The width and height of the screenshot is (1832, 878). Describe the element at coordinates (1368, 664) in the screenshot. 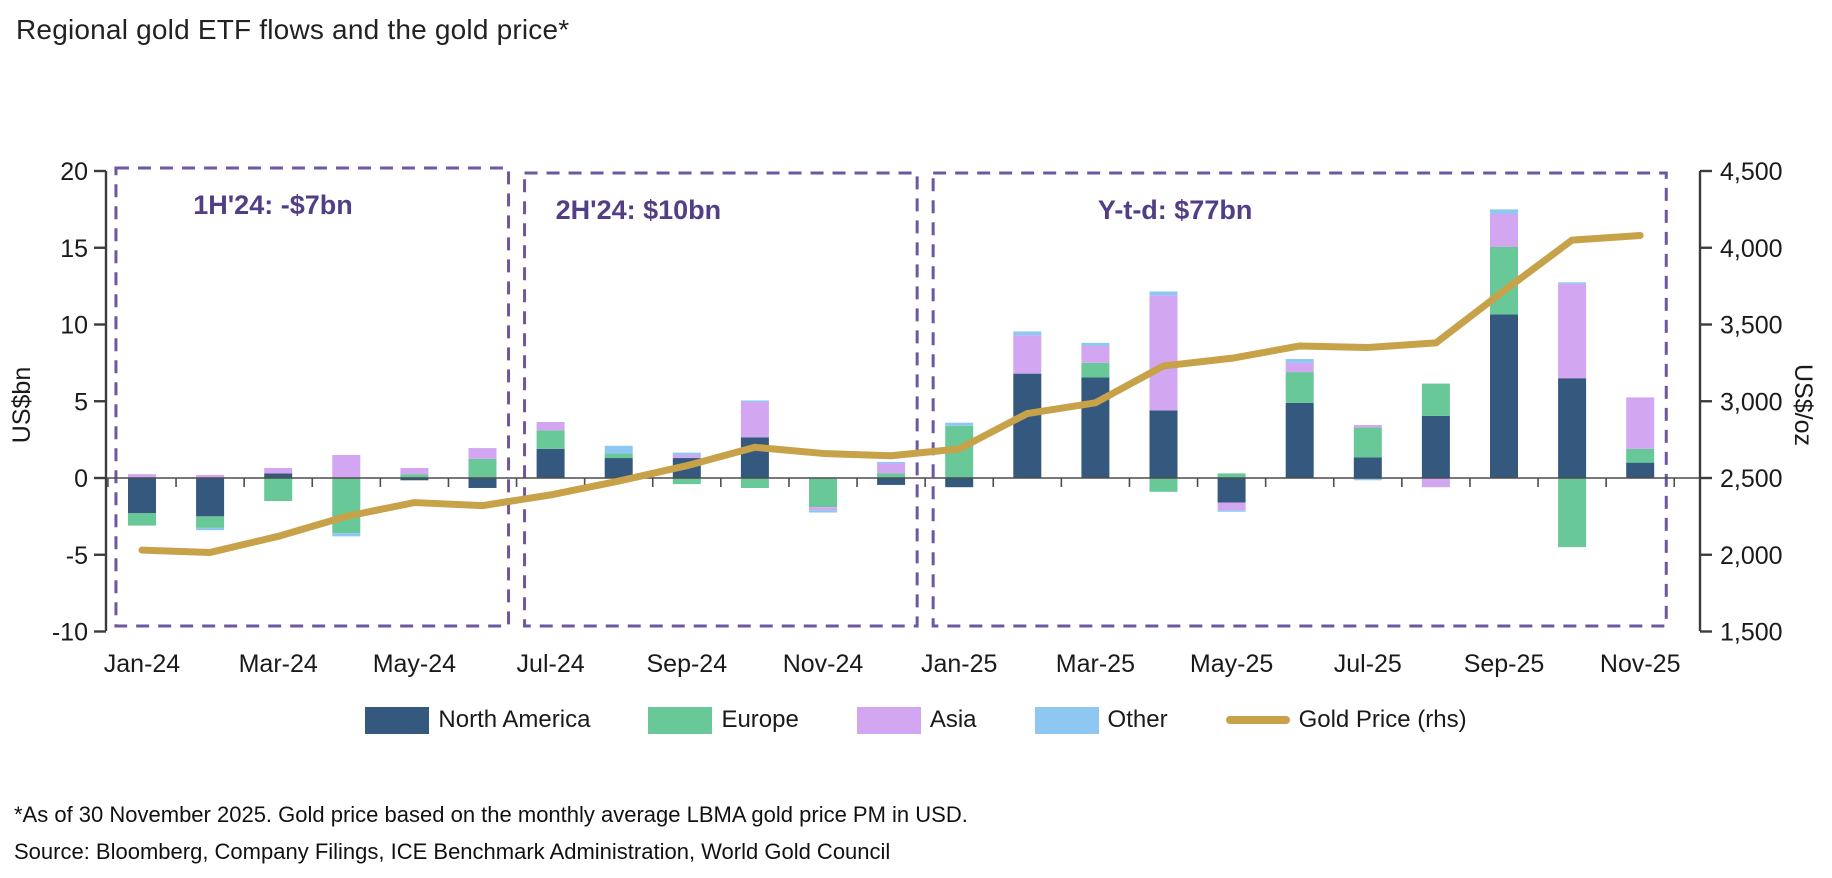

I see `x-axis-label: Jul-25` at that location.